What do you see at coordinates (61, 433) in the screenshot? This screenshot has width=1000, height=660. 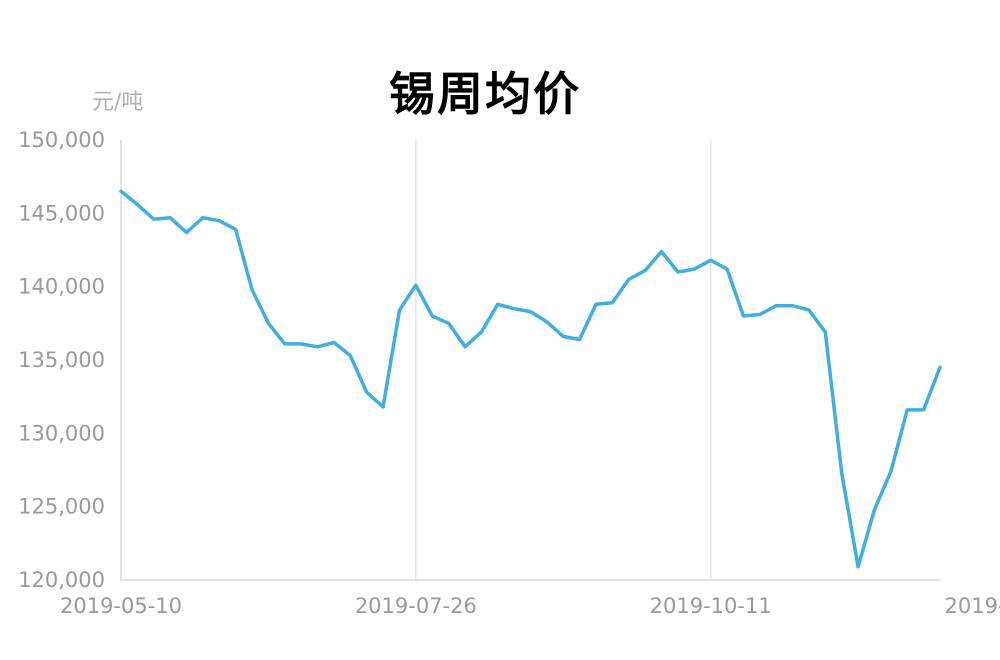 I see `y-tick-label: 130,000` at bounding box center [61, 433].